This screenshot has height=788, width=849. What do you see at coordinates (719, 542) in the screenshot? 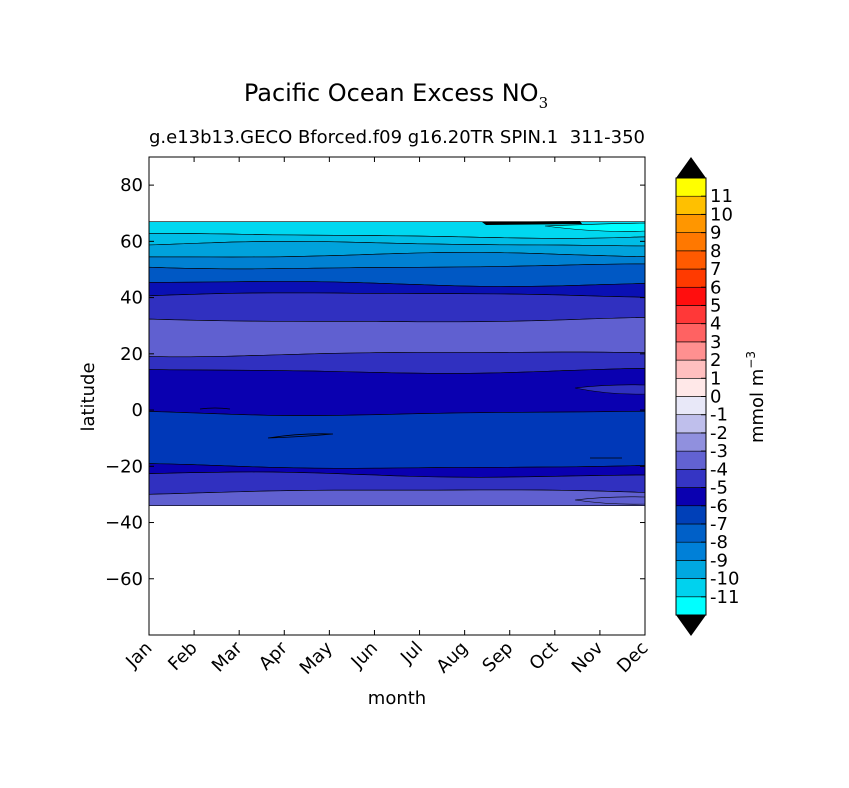
I see `colorbar-tick-label: -8` at bounding box center [719, 542].